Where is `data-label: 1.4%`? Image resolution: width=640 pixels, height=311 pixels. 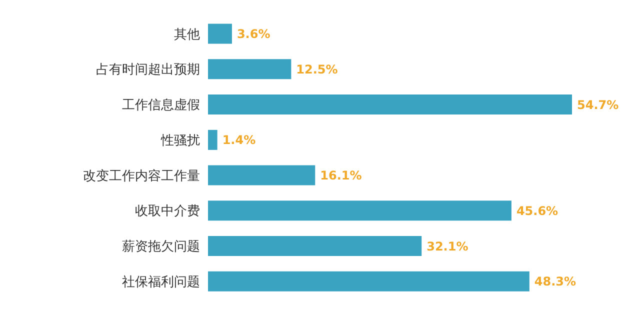
data-label: 1.4% is located at coordinates (239, 140).